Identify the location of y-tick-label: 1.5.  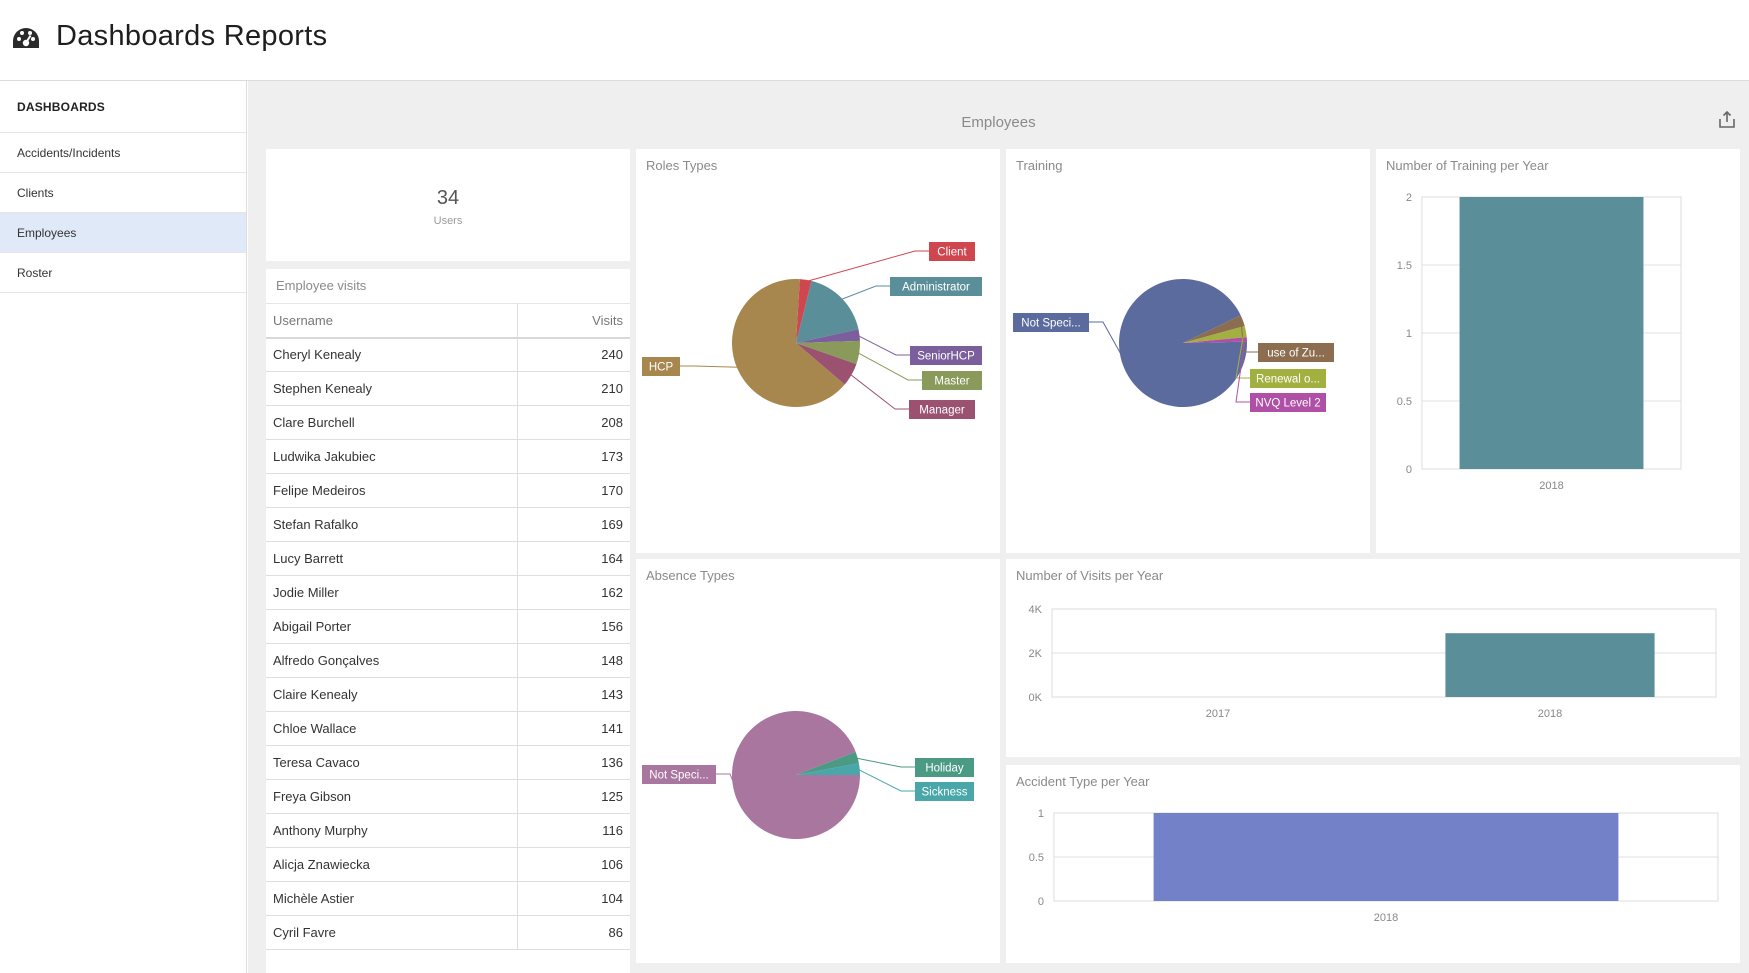
(1404, 266).